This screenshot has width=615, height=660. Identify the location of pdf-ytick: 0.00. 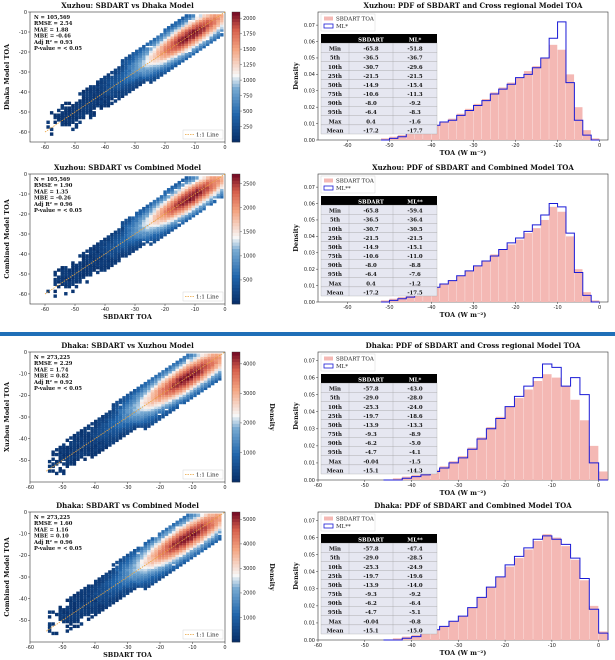
(309, 641).